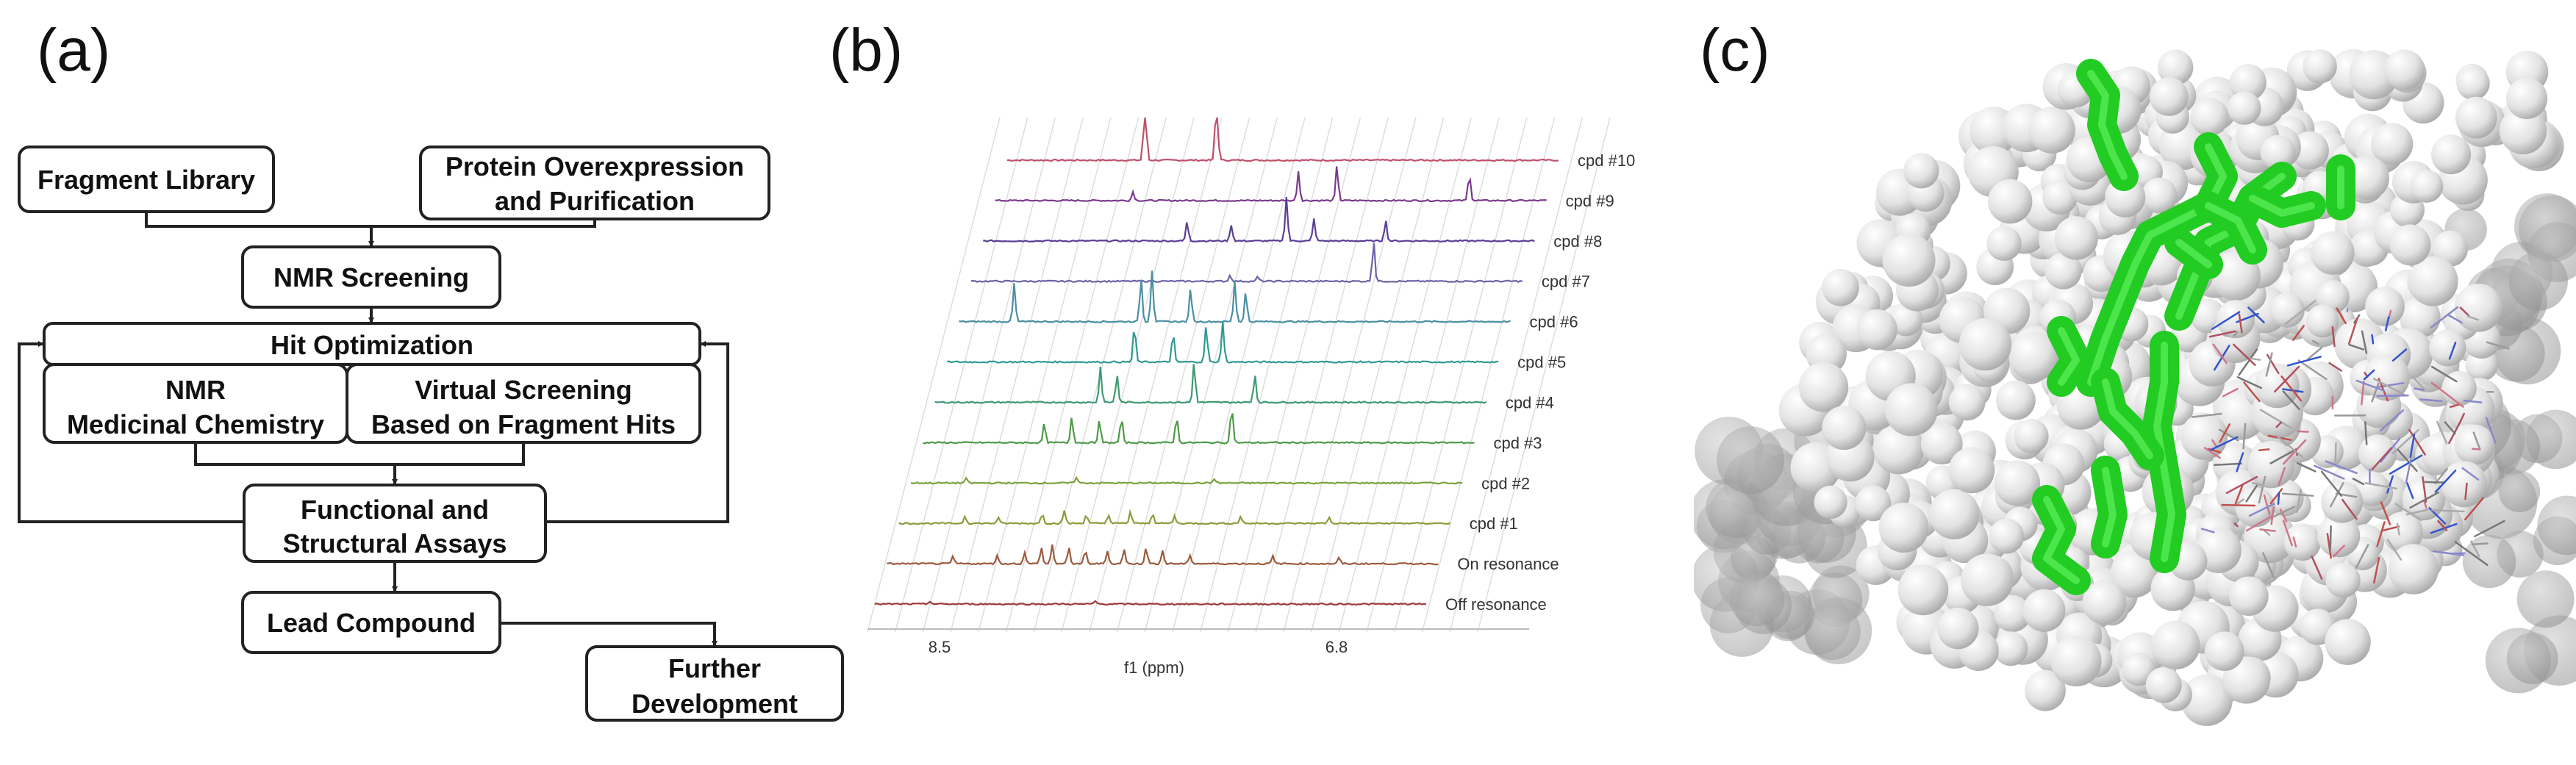 The width and height of the screenshot is (2576, 765). Describe the element at coordinates (940, 647) in the screenshot. I see `x-tick-8-5: 8.5` at that location.